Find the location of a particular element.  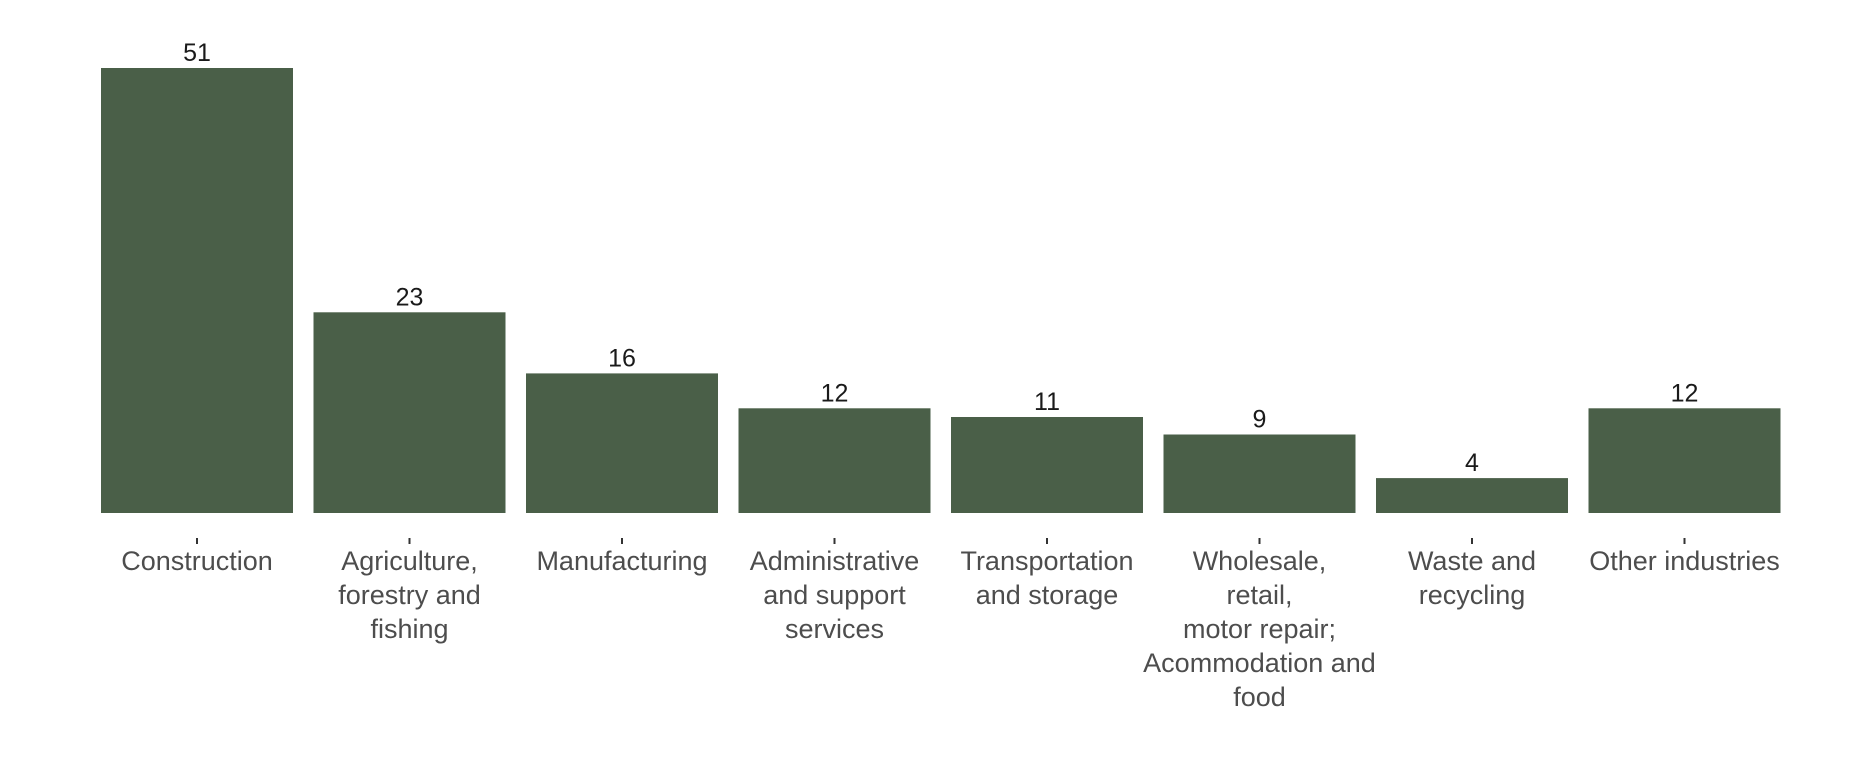

category-label: Administrative and support services is located at coordinates (835, 595).